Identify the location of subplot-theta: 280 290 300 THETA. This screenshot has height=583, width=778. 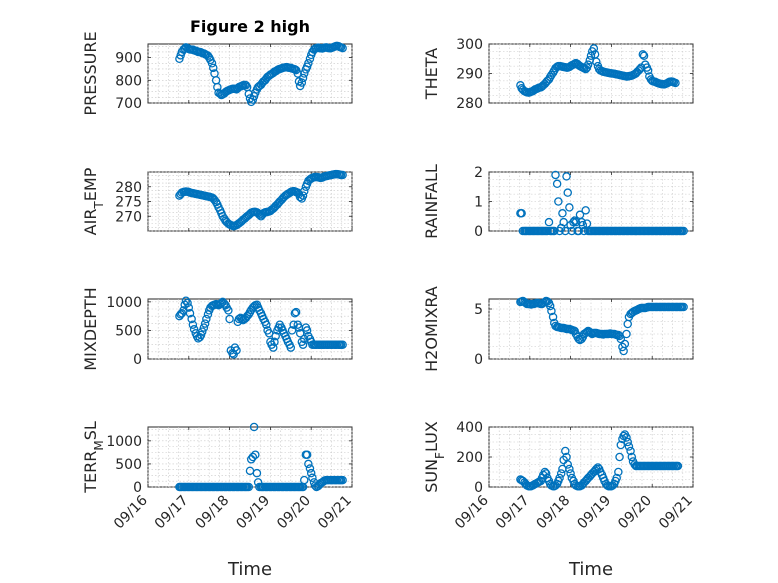
(558, 74).